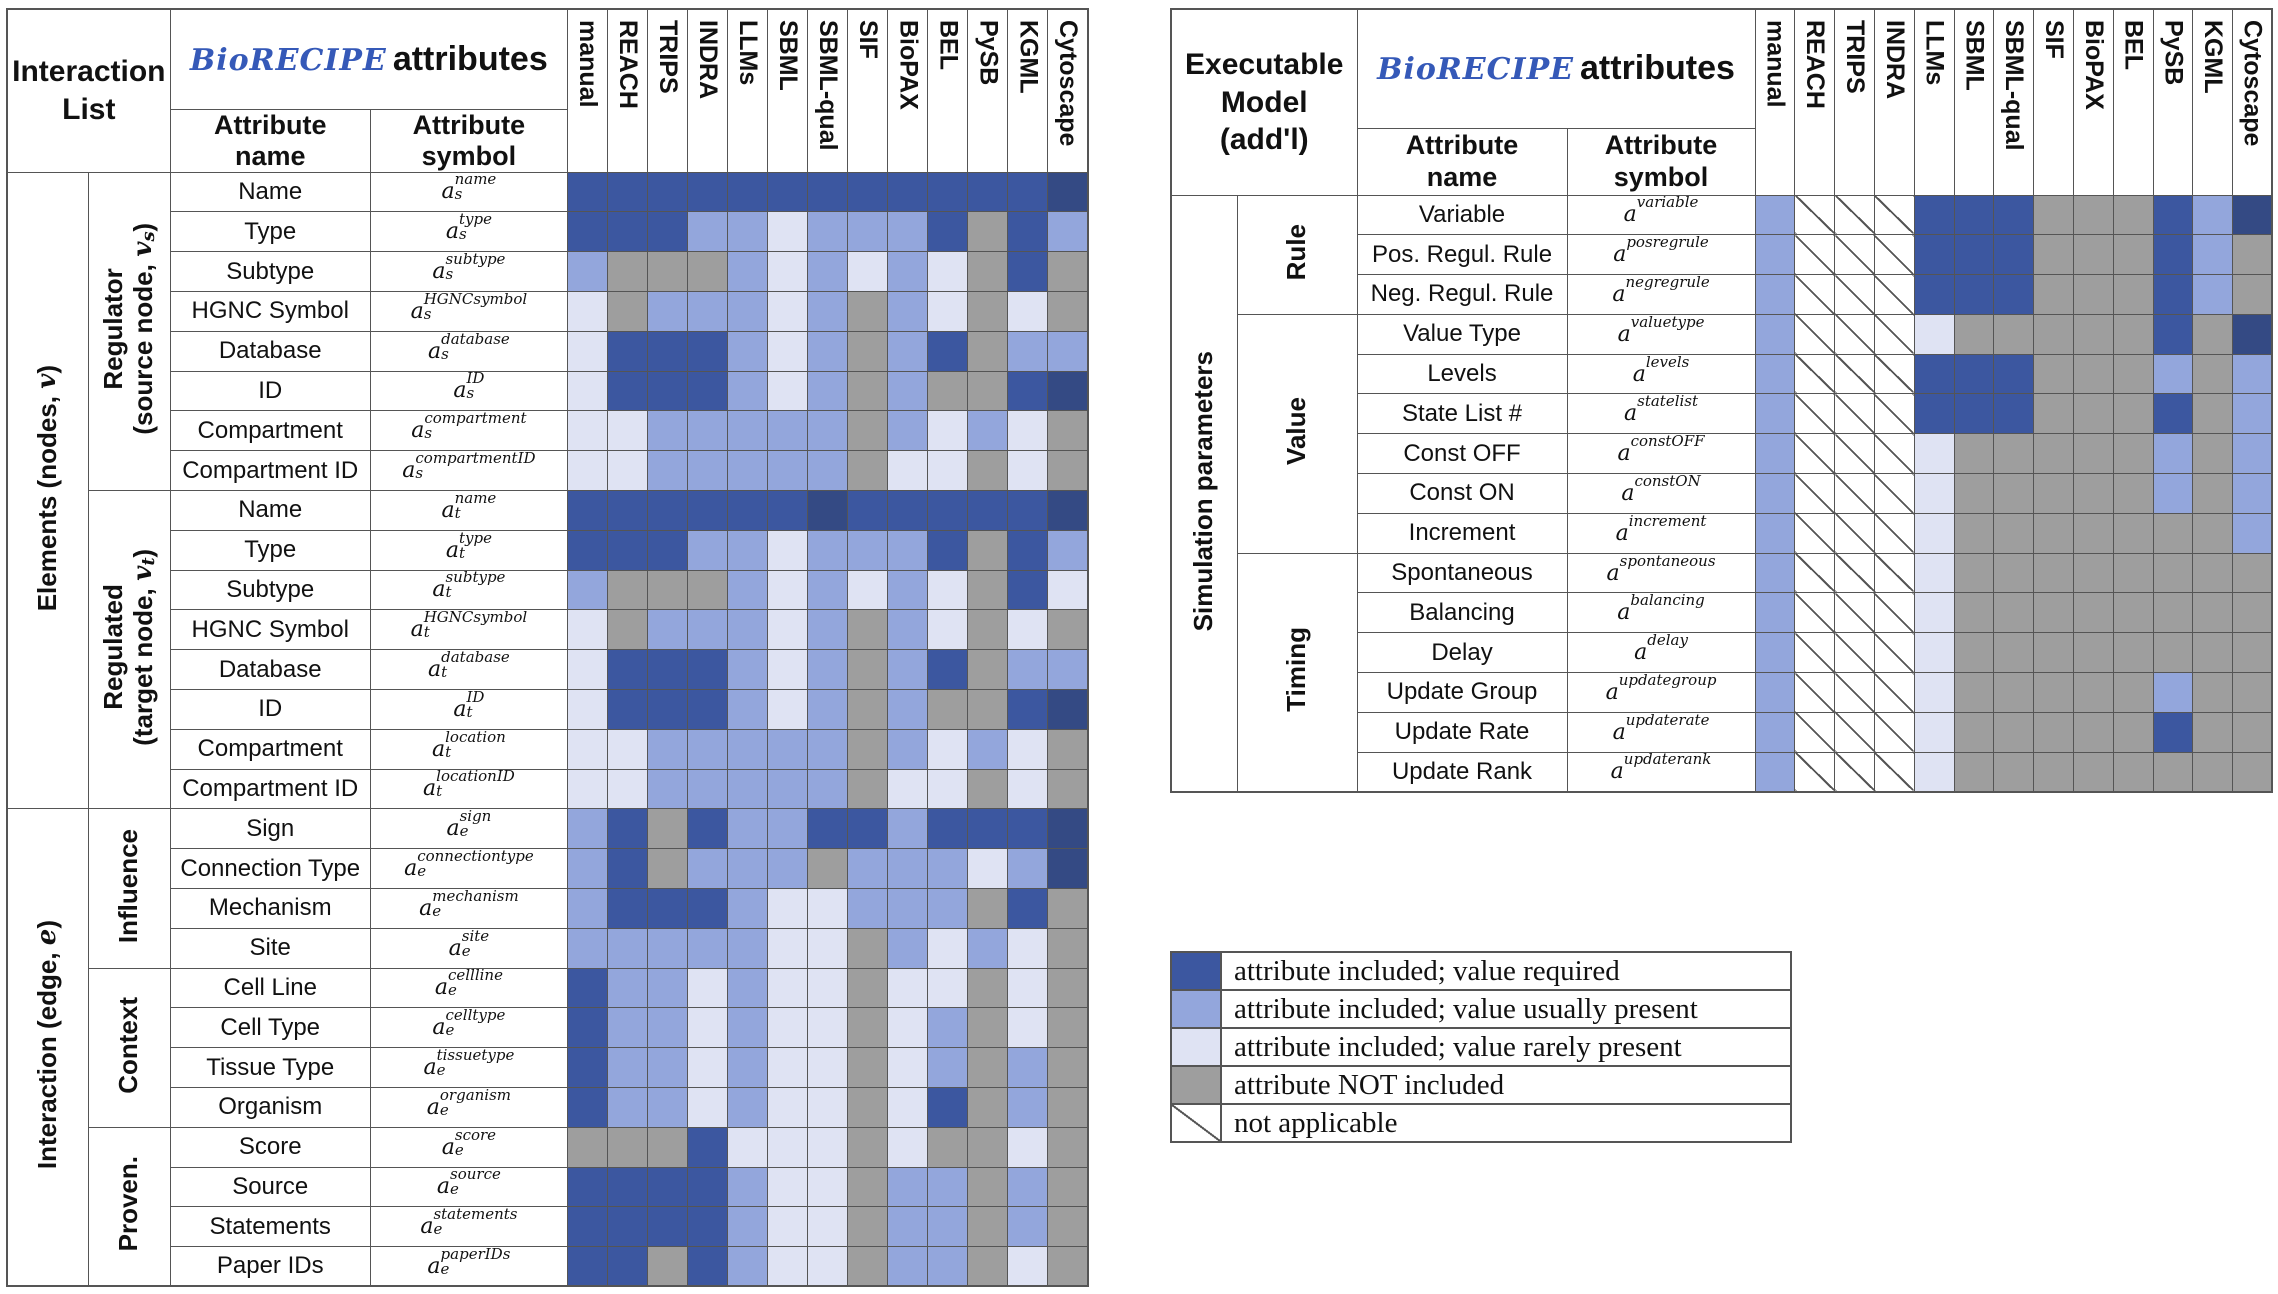  I want to click on attribute-symbol: a subtype t, so click(469, 590).